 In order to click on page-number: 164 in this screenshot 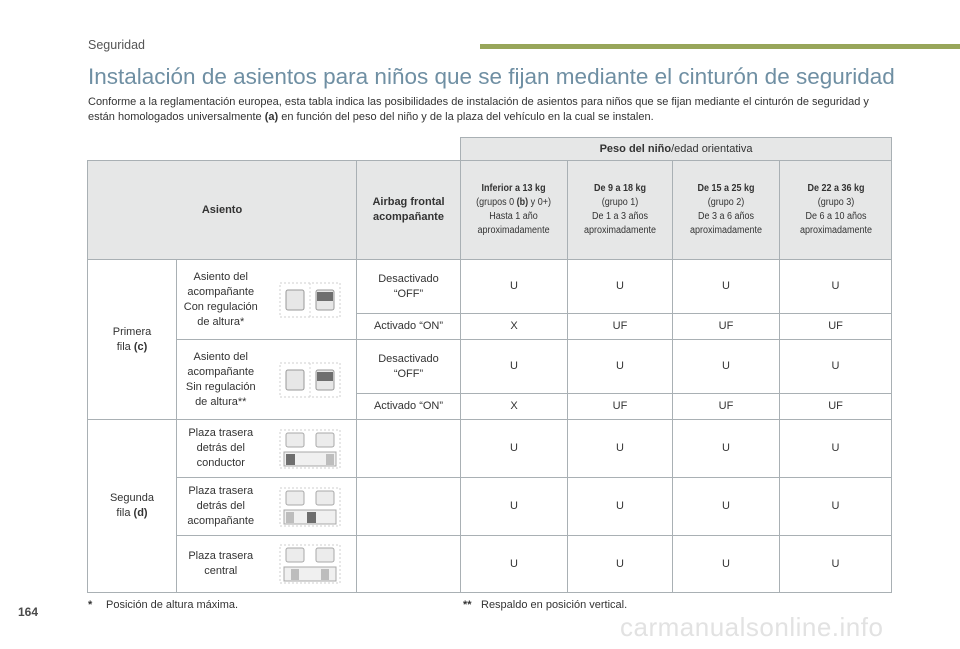, I will do `click(28, 612)`.